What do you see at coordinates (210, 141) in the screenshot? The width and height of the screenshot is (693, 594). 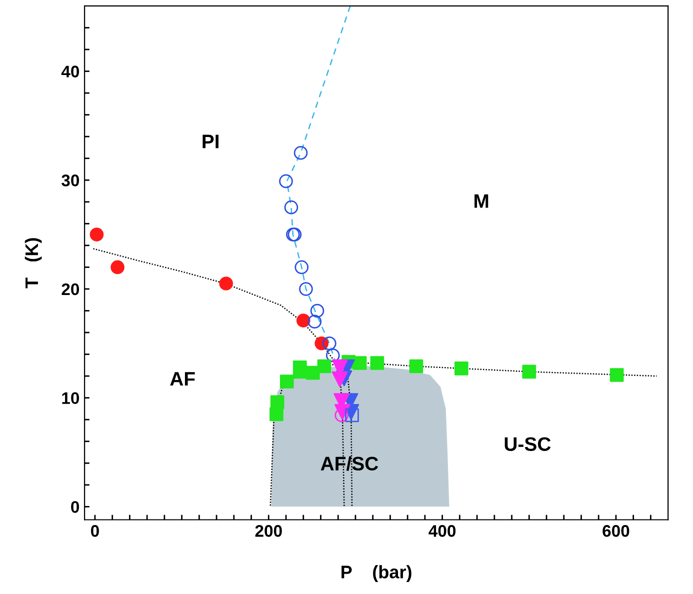 I see `annotation: PI` at bounding box center [210, 141].